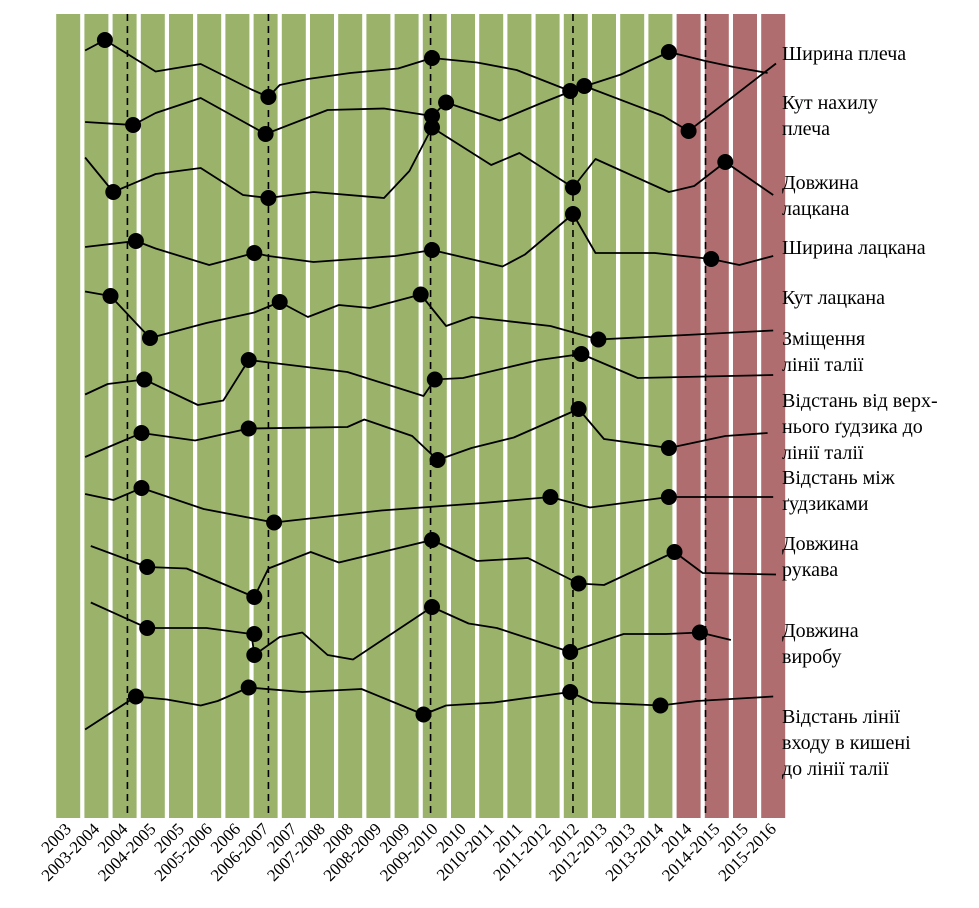 The width and height of the screenshot is (979, 908). Describe the element at coordinates (820, 644) in the screenshot. I see `series-label: Довжина виробу` at that location.